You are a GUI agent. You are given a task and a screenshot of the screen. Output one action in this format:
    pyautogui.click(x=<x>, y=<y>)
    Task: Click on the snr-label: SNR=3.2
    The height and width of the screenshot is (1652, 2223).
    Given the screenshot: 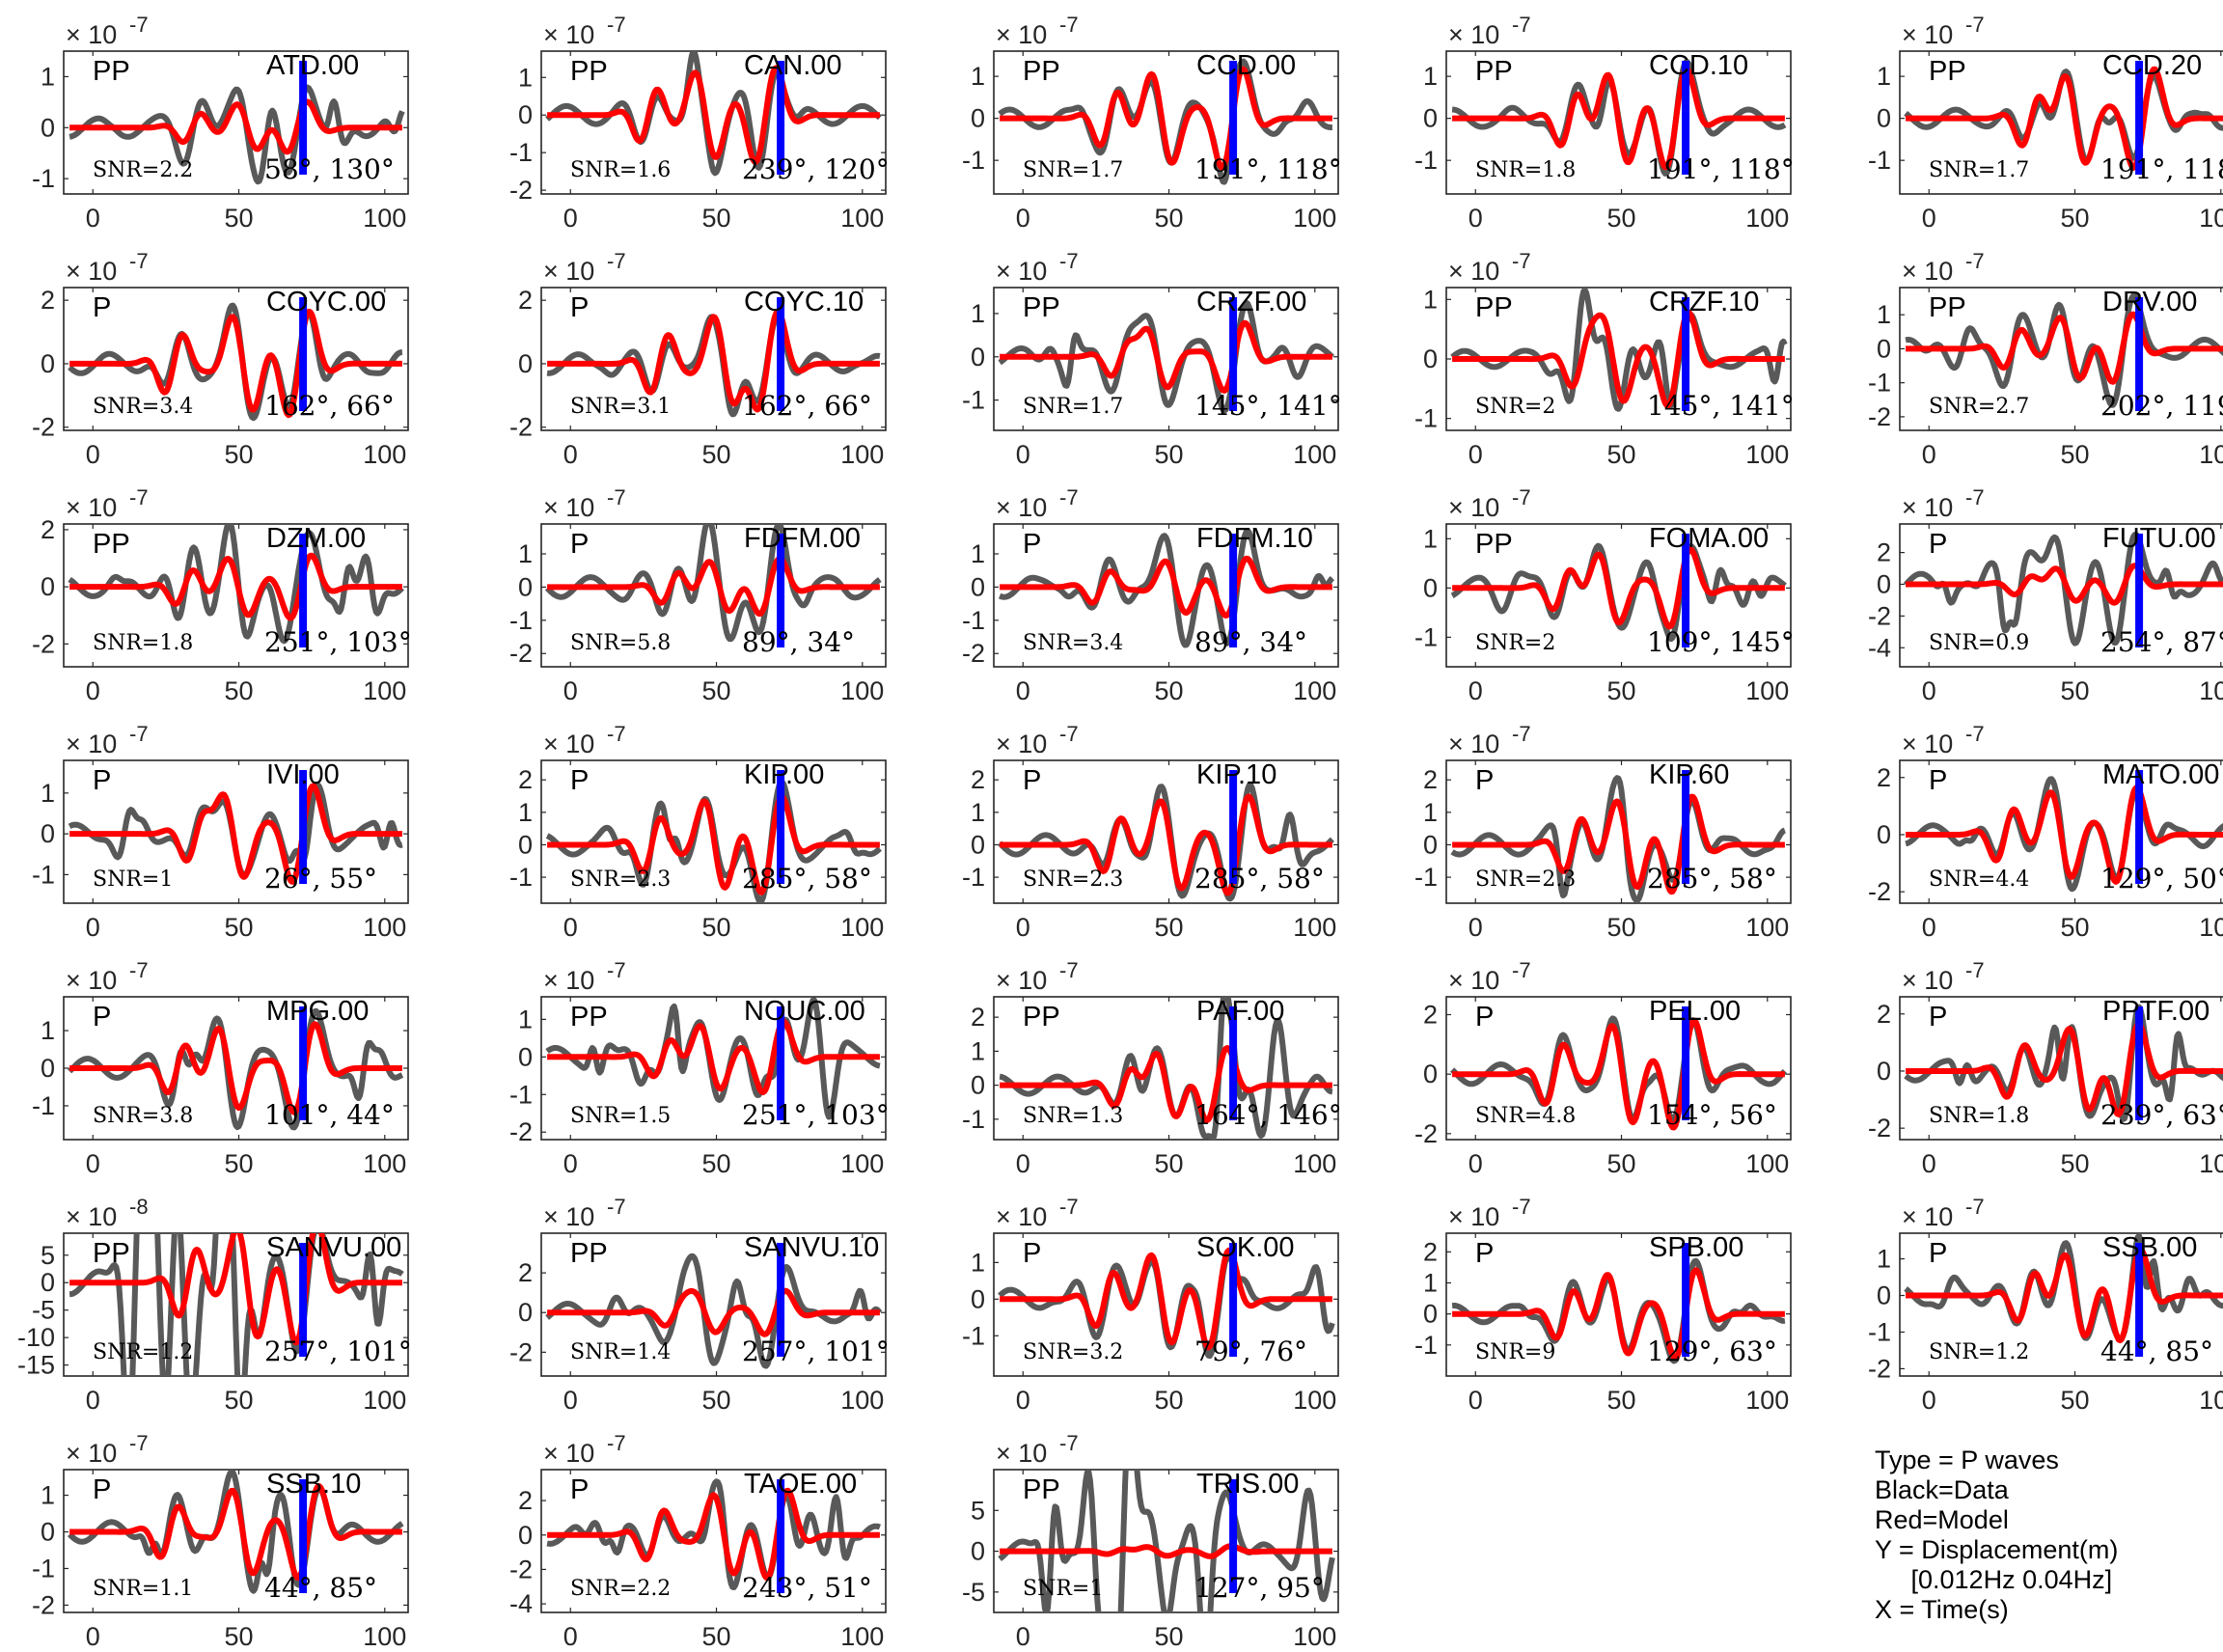 What is the action you would take?
    pyautogui.click(x=1073, y=1352)
    